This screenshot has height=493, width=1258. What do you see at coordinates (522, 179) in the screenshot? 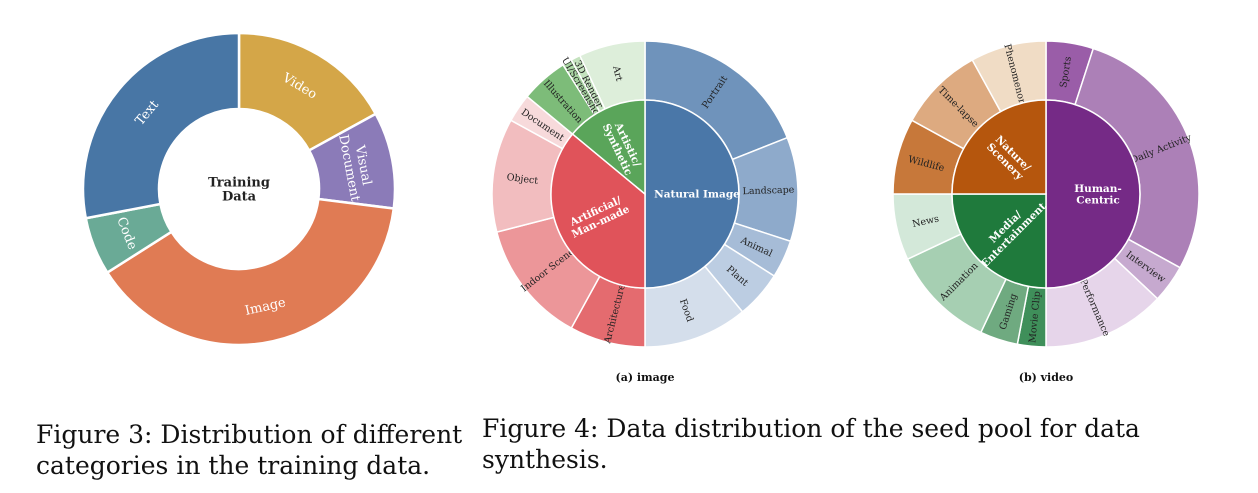
I see `image-outer-label-object: Object` at bounding box center [522, 179].